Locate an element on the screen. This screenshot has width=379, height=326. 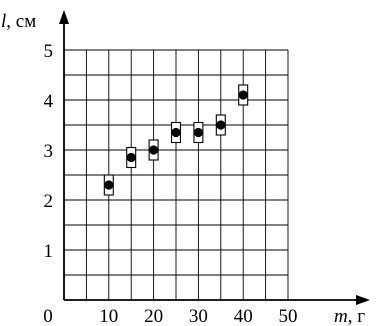
x-axis-arrow is located at coordinates (363, 300).